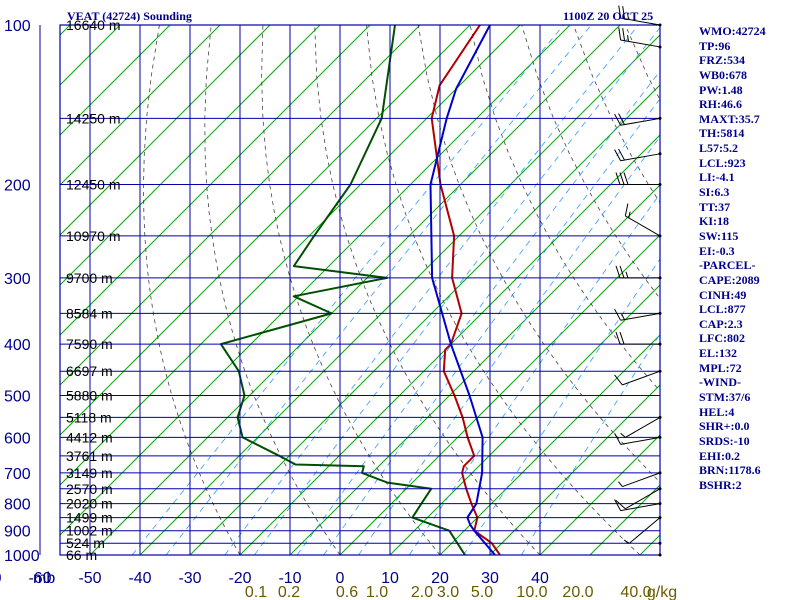  Describe the element at coordinates (85, 543) in the screenshot. I see `height-label: 524 m` at that location.